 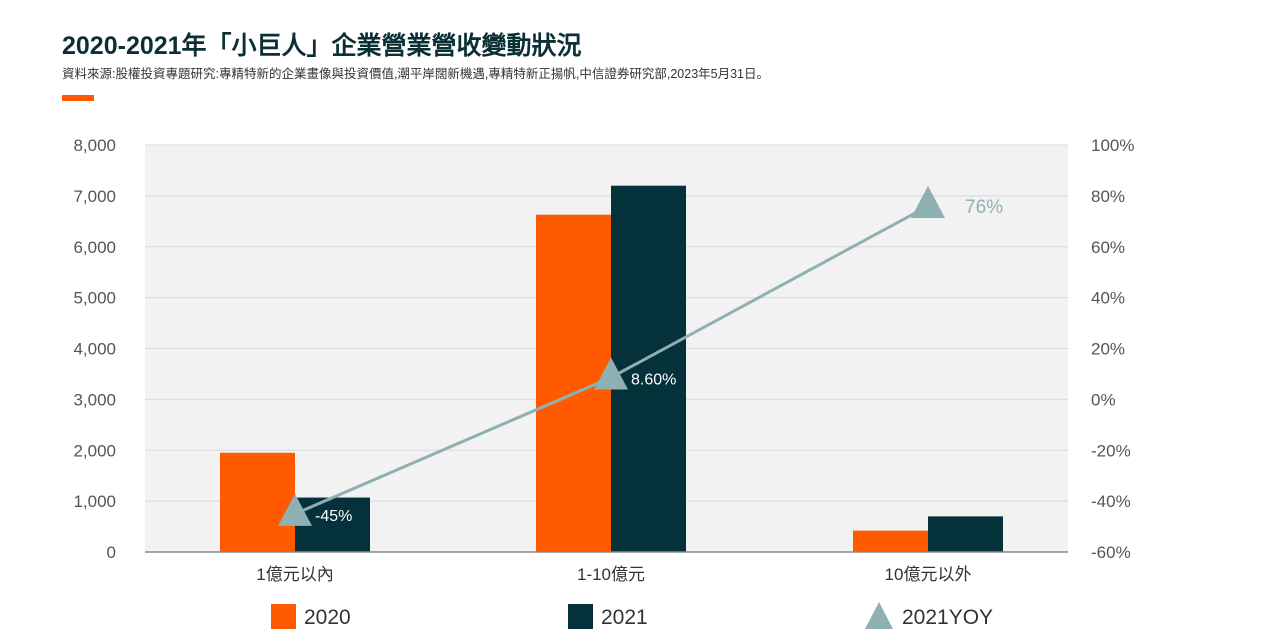 I want to click on y-left-tick-label: 1,000, so click(x=94, y=501).